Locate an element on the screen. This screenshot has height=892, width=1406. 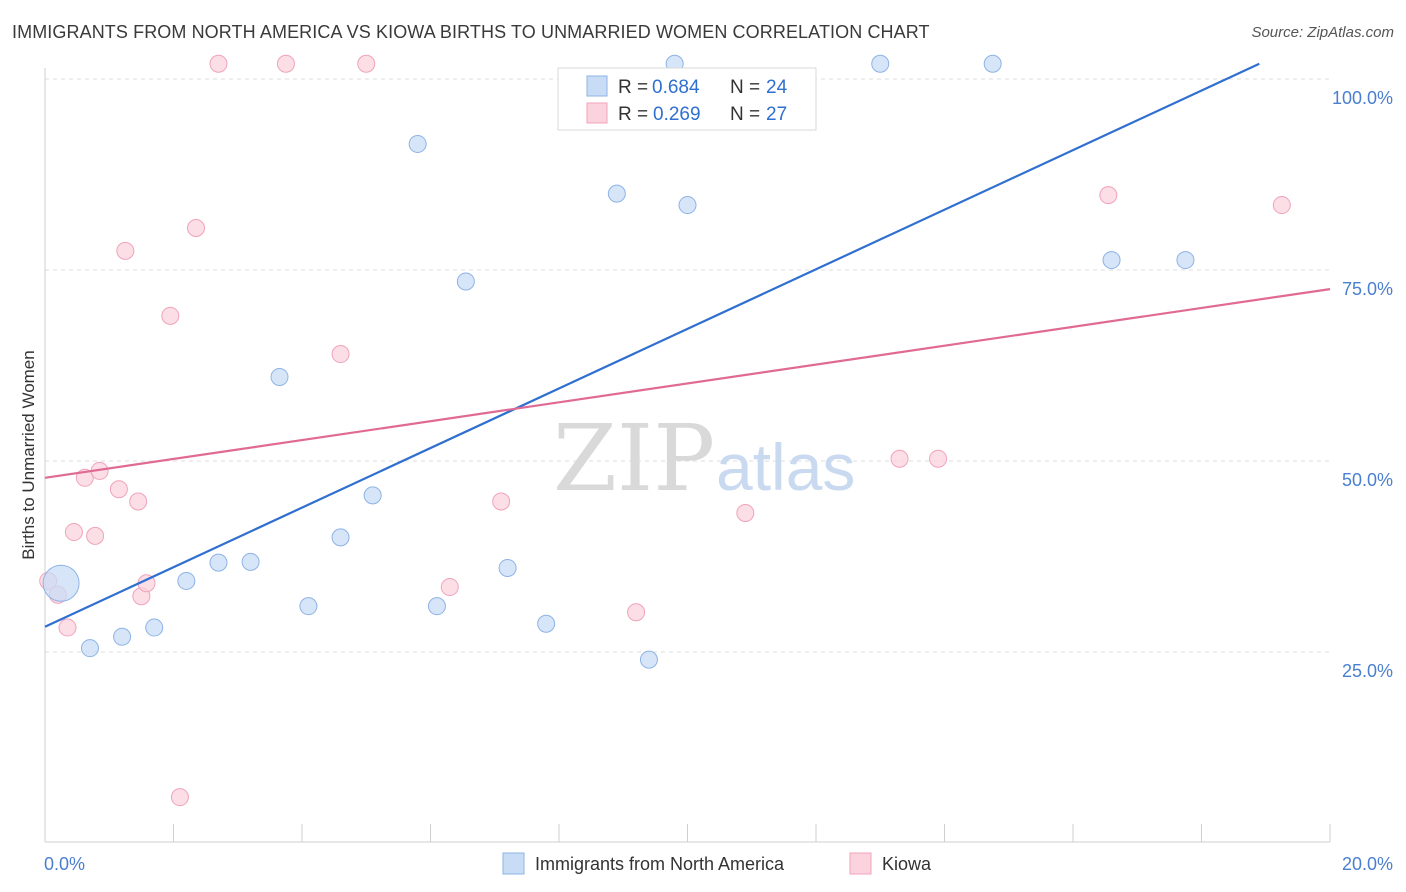
x-tick-label: 0.0% is located at coordinates (64, 864).